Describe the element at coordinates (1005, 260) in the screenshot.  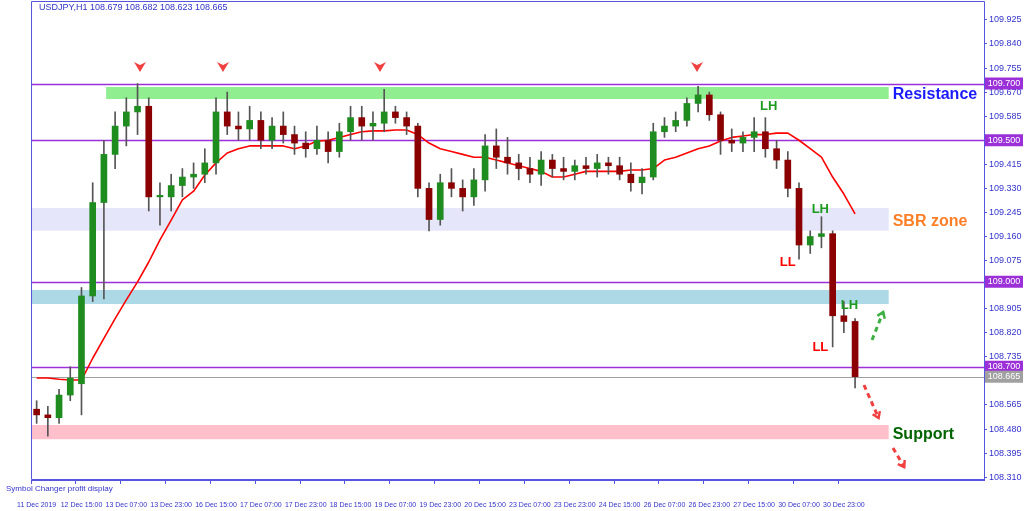
I see `y-tick-label: 109.075` at that location.